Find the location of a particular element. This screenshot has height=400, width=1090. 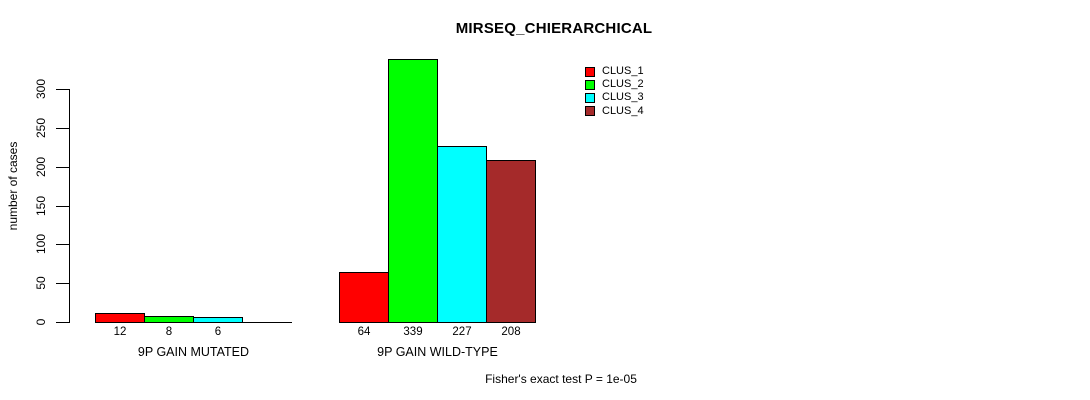

y-tick-label: 100 is located at coordinates (41, 244).